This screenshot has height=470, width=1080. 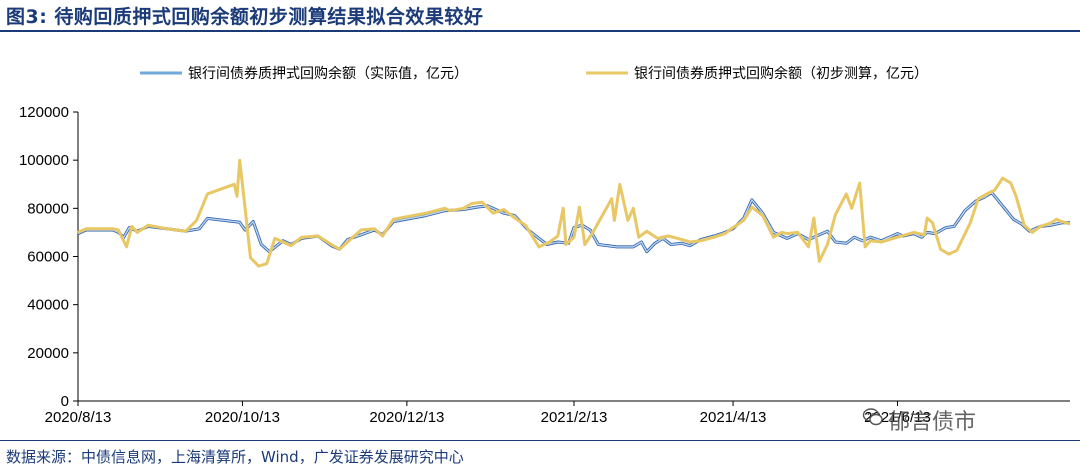 I want to click on x-tick-label: 2020/10/13, so click(x=242, y=417).